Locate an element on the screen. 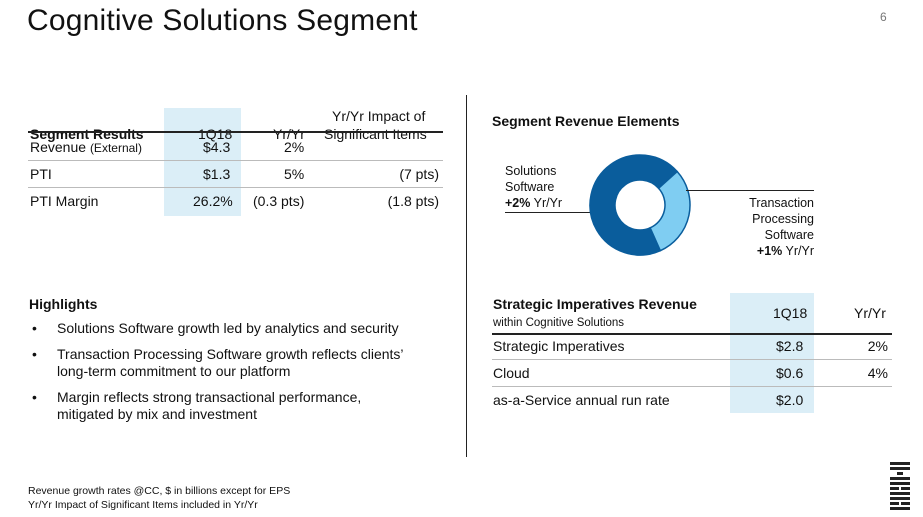 This screenshot has height=517, width=923. row-label: Revenue is located at coordinates (58, 147).